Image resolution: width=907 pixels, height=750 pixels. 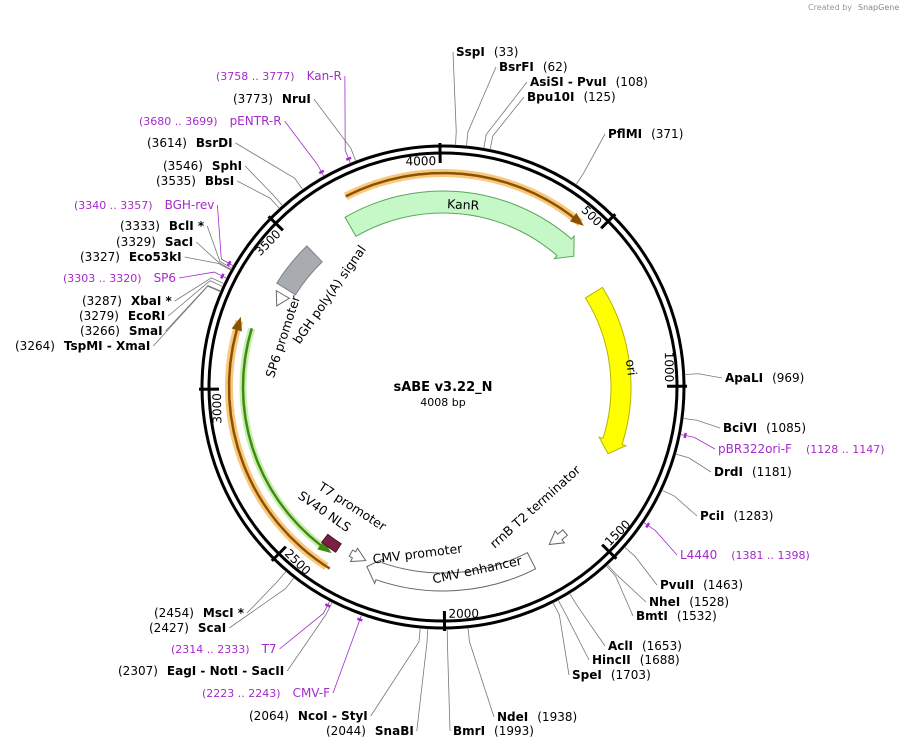 What do you see at coordinates (660, 660) in the screenshot?
I see `site-position: (1688)` at bounding box center [660, 660].